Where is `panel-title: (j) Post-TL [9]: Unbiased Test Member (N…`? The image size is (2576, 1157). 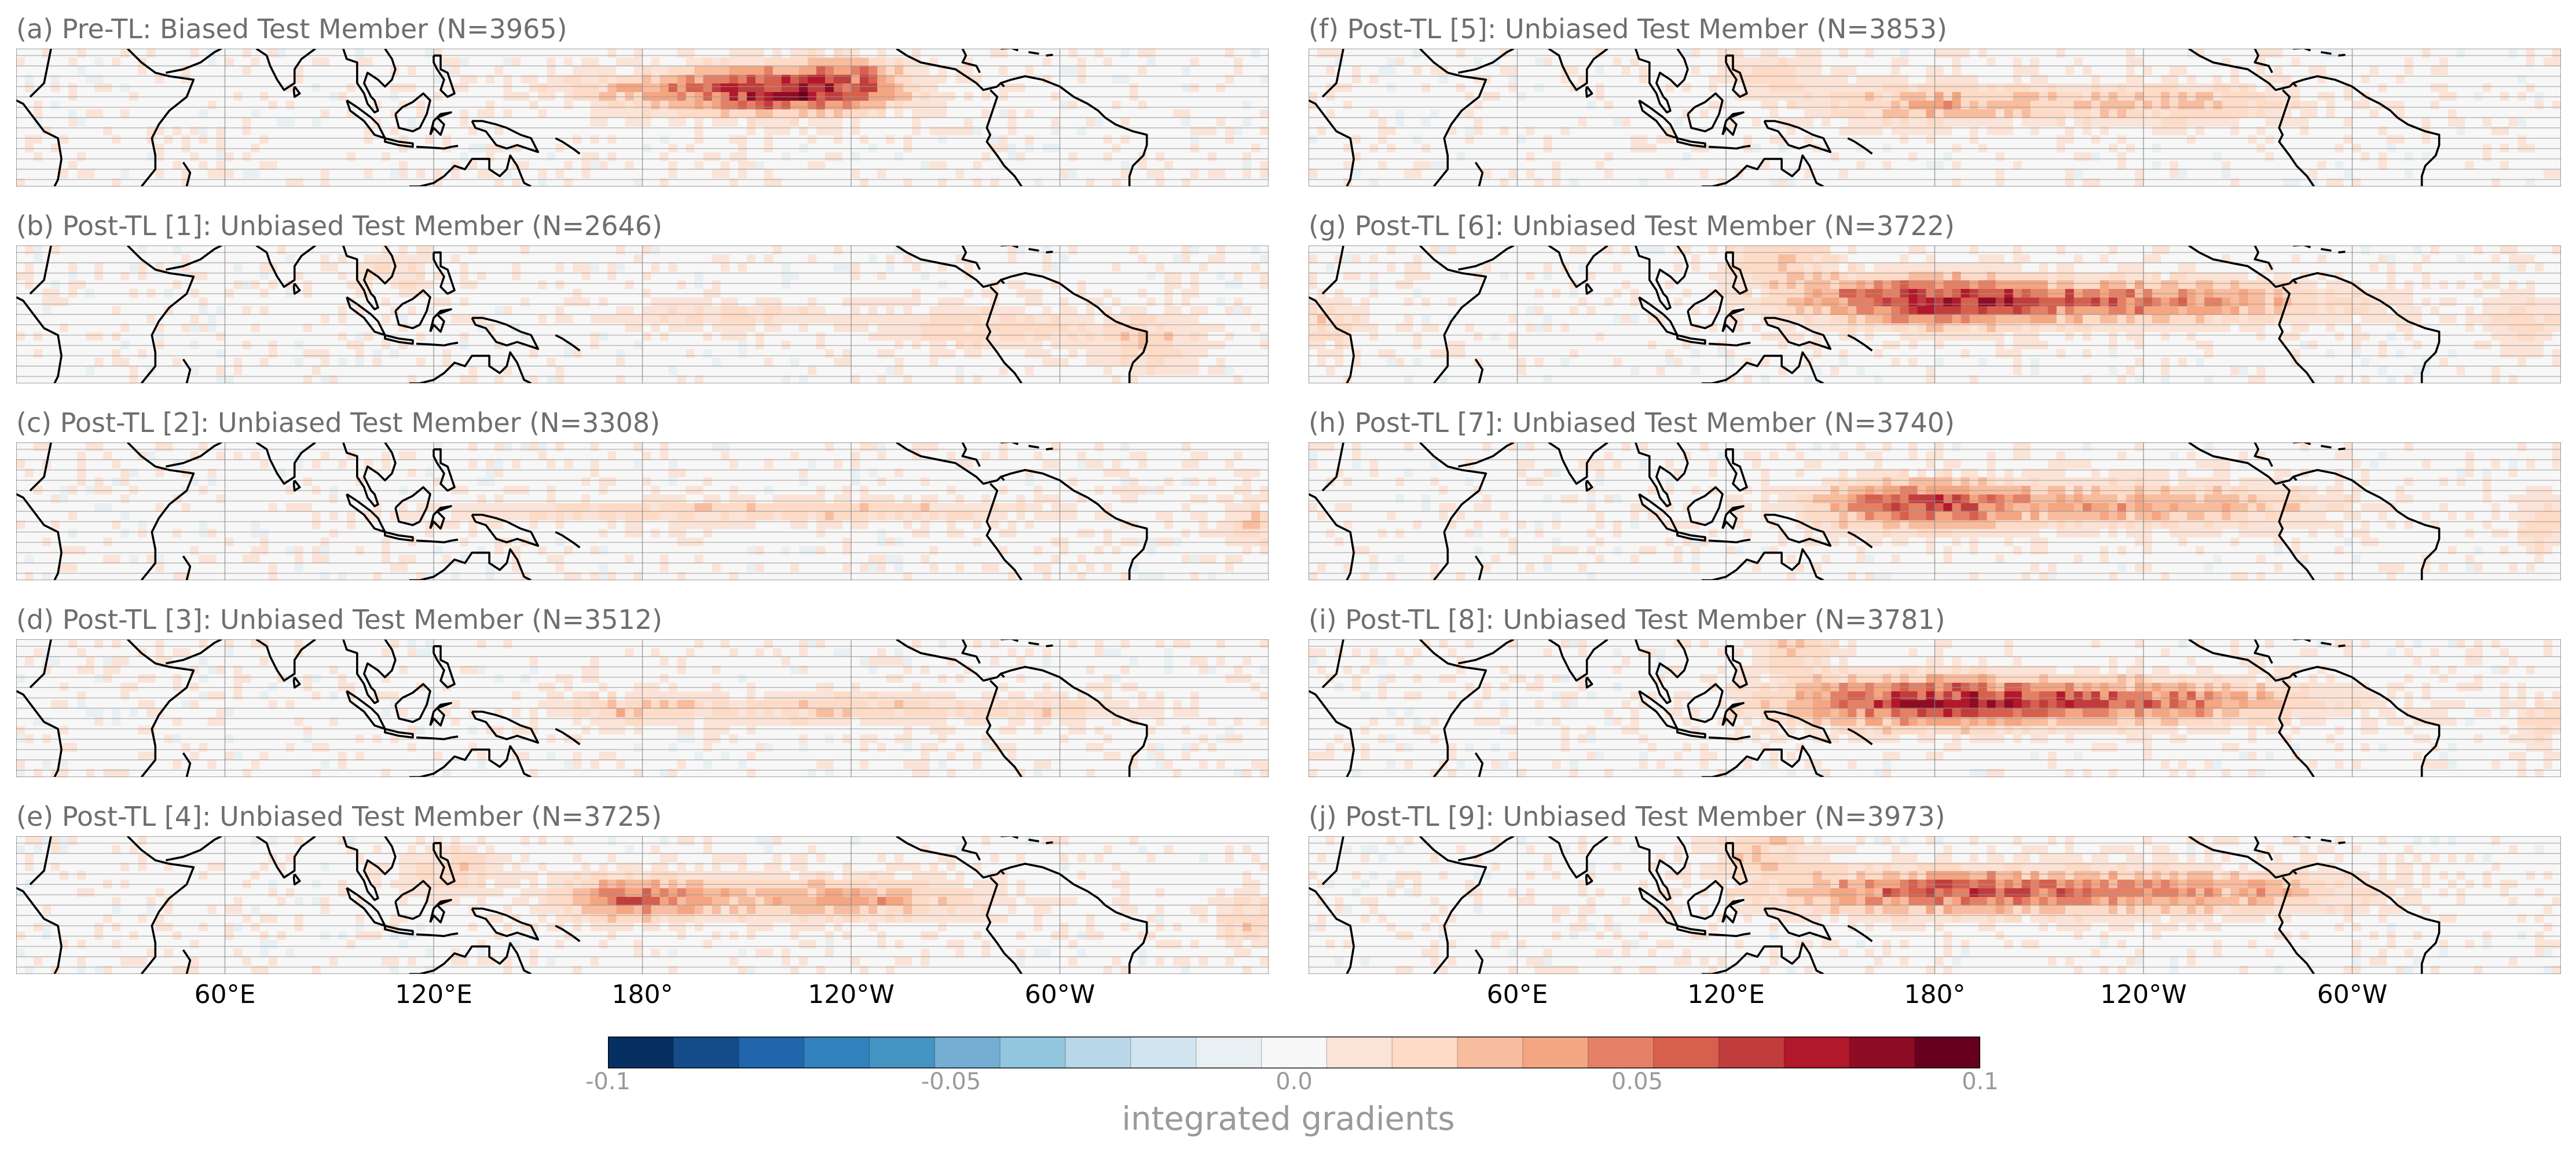 panel-title: (j) Post-TL [9]: Unbiased Test Member (N… is located at coordinates (1627, 816).